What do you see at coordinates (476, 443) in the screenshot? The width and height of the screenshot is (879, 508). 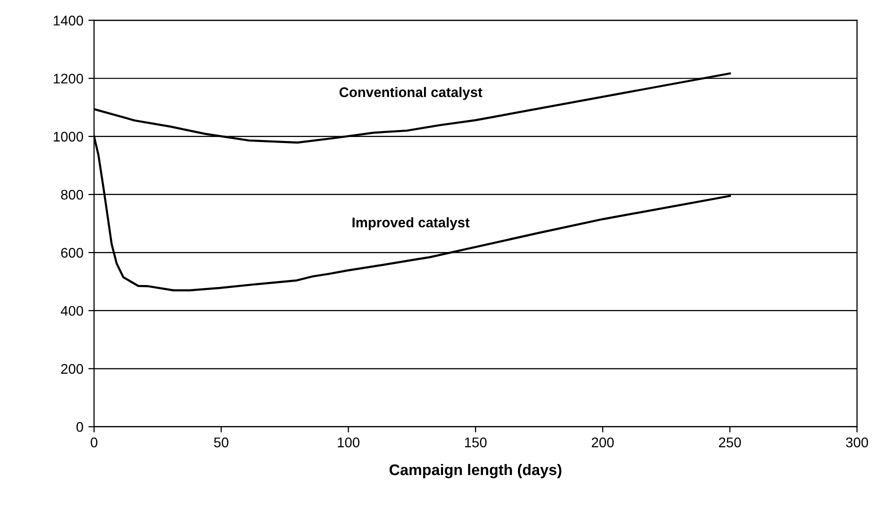 I see `x-tick-label: 150` at bounding box center [476, 443].